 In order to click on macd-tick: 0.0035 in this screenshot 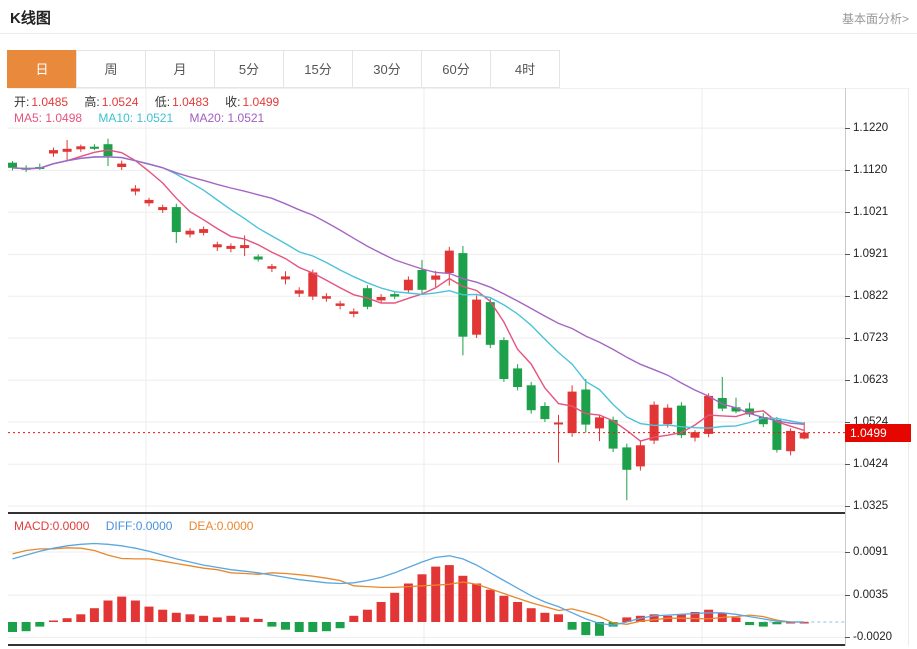, I will do `click(866, 595)`.